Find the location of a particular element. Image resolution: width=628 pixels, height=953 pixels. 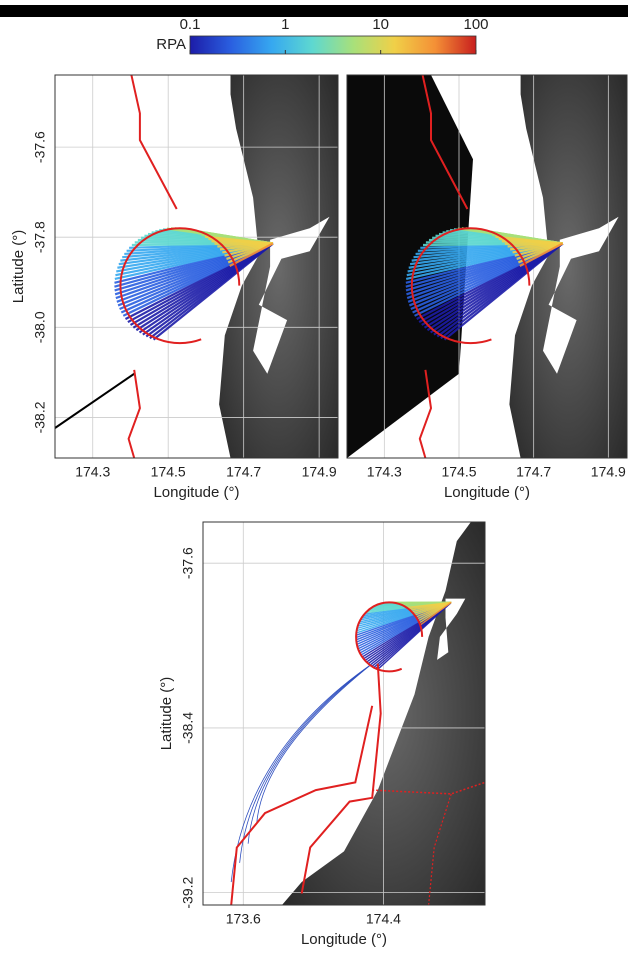

y-tick-label: -38.4 is located at coordinates (188, 728).